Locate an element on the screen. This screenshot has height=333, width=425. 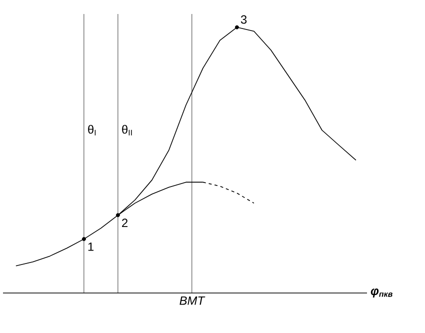
annotation: 3 is located at coordinates (243, 19).